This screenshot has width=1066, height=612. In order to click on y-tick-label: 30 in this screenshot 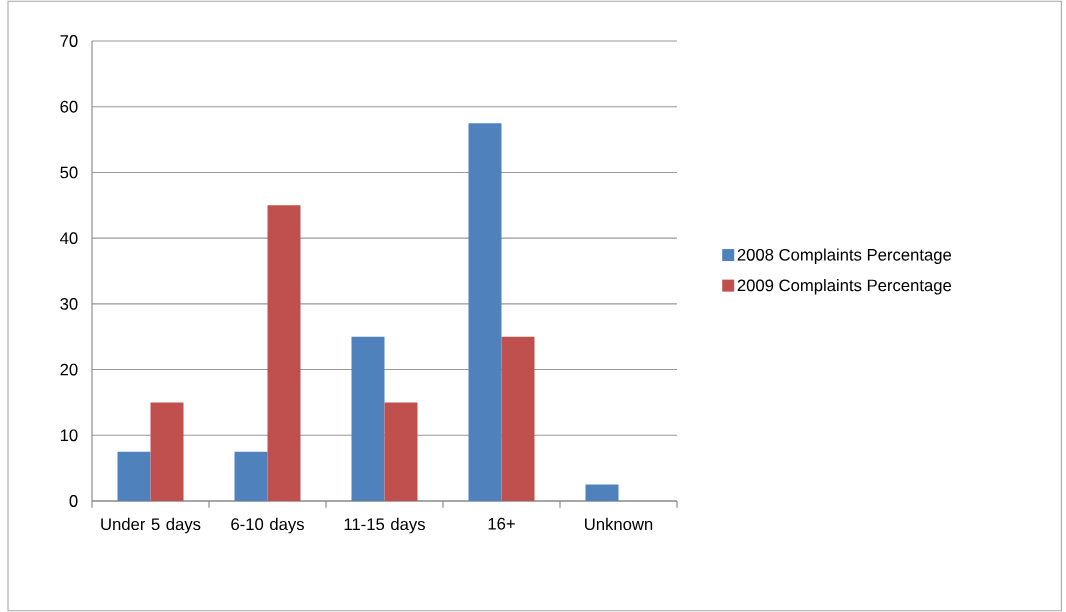, I will do `click(69, 303)`.